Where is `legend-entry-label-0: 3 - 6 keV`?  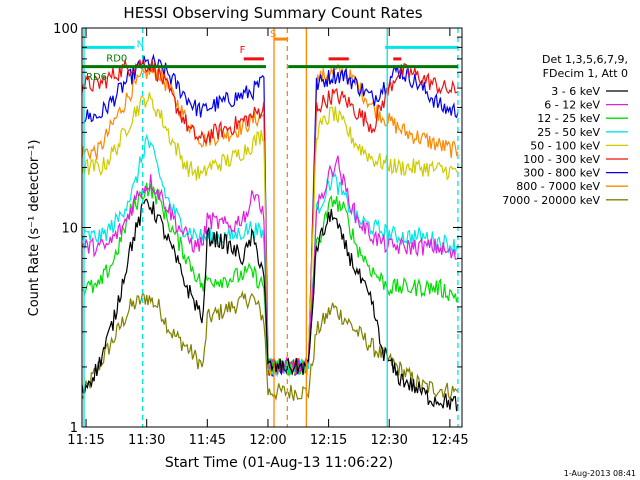
legend-entry-label-0: 3 - 6 keV is located at coordinates (575, 91).